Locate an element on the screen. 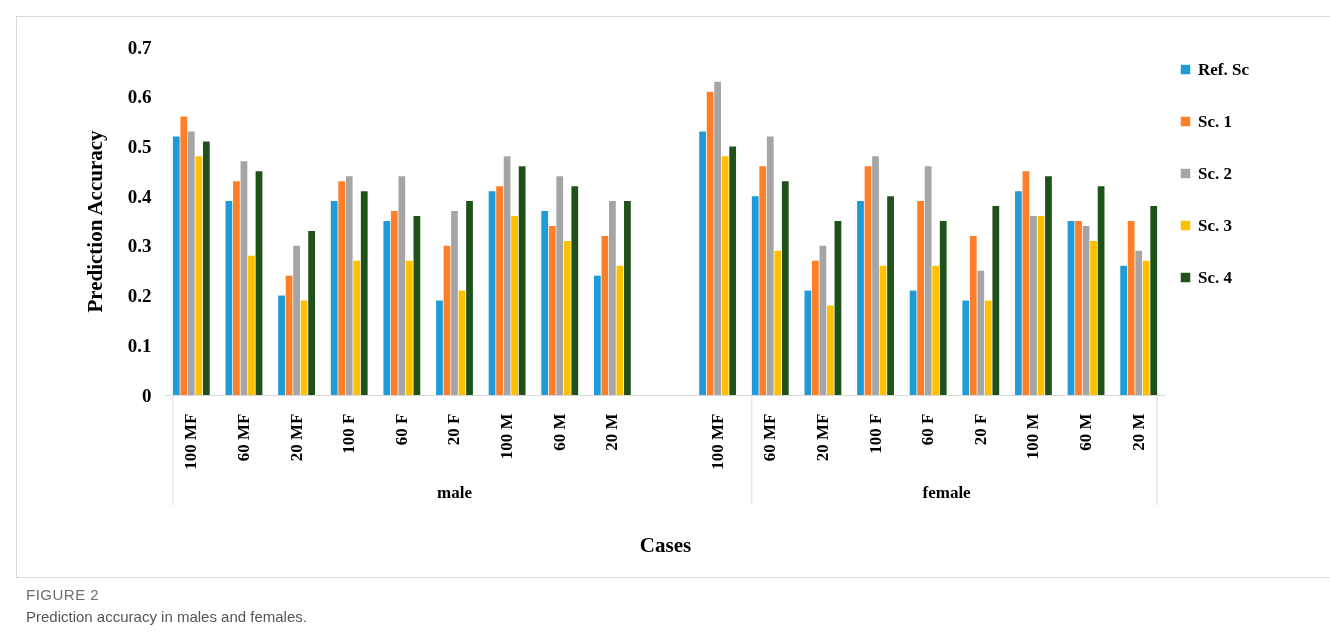 The image size is (1330, 644). caption: FIGURE 2 is located at coordinates (63, 594).